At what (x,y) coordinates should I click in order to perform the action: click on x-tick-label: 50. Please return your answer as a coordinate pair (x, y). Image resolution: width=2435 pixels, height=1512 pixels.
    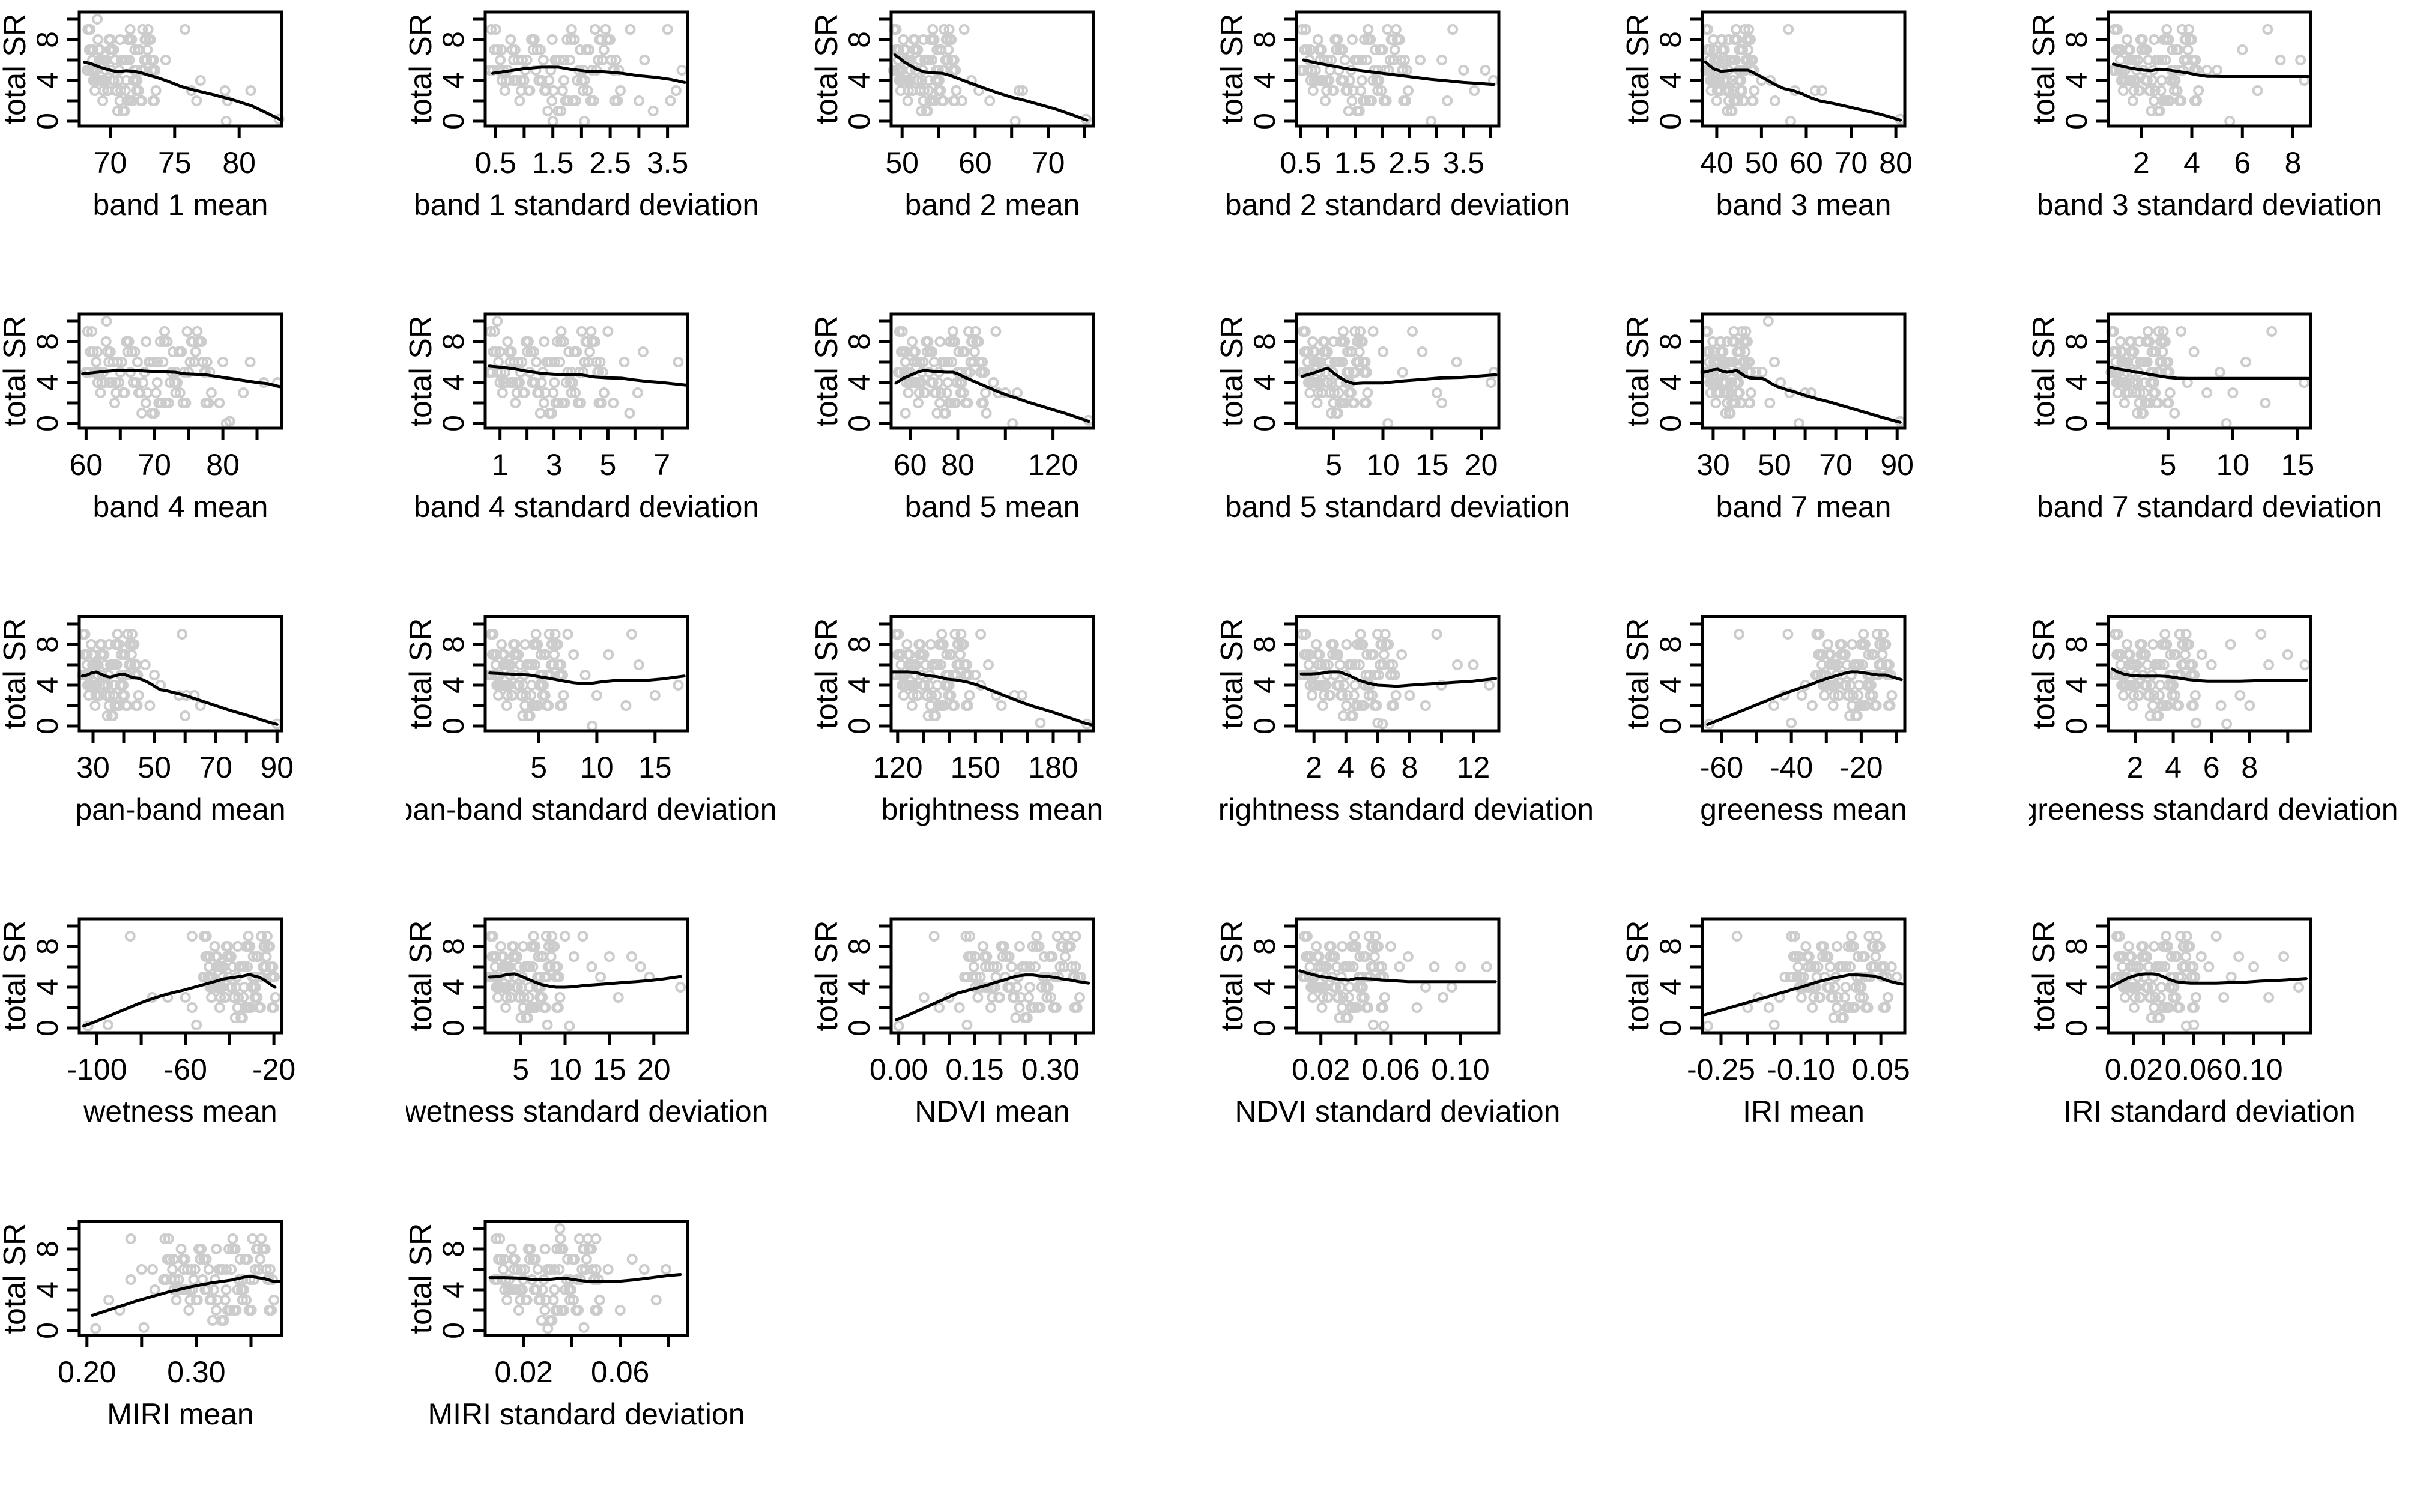
    Looking at the image, I should click on (154, 768).